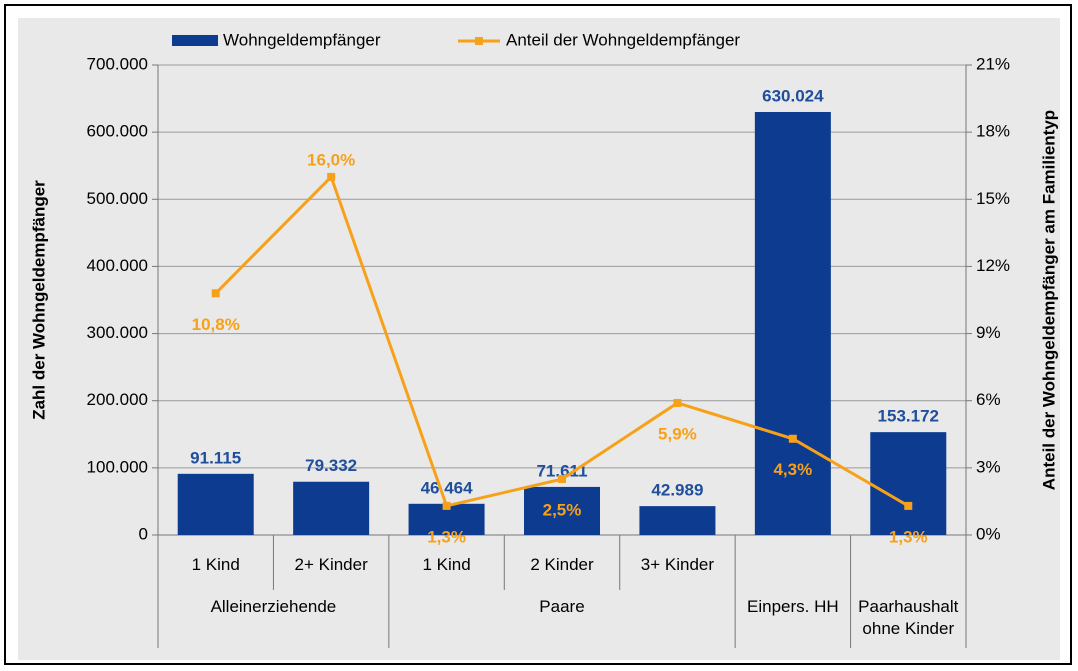 This screenshot has height=671, width=1078. What do you see at coordinates (908, 416) in the screenshot?
I see `bar-value-label: 153.172` at bounding box center [908, 416].